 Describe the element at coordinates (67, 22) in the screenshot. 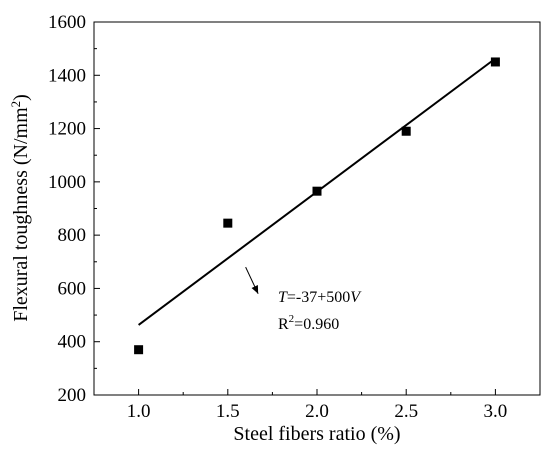

I see `y-tick-label: 1600` at that location.